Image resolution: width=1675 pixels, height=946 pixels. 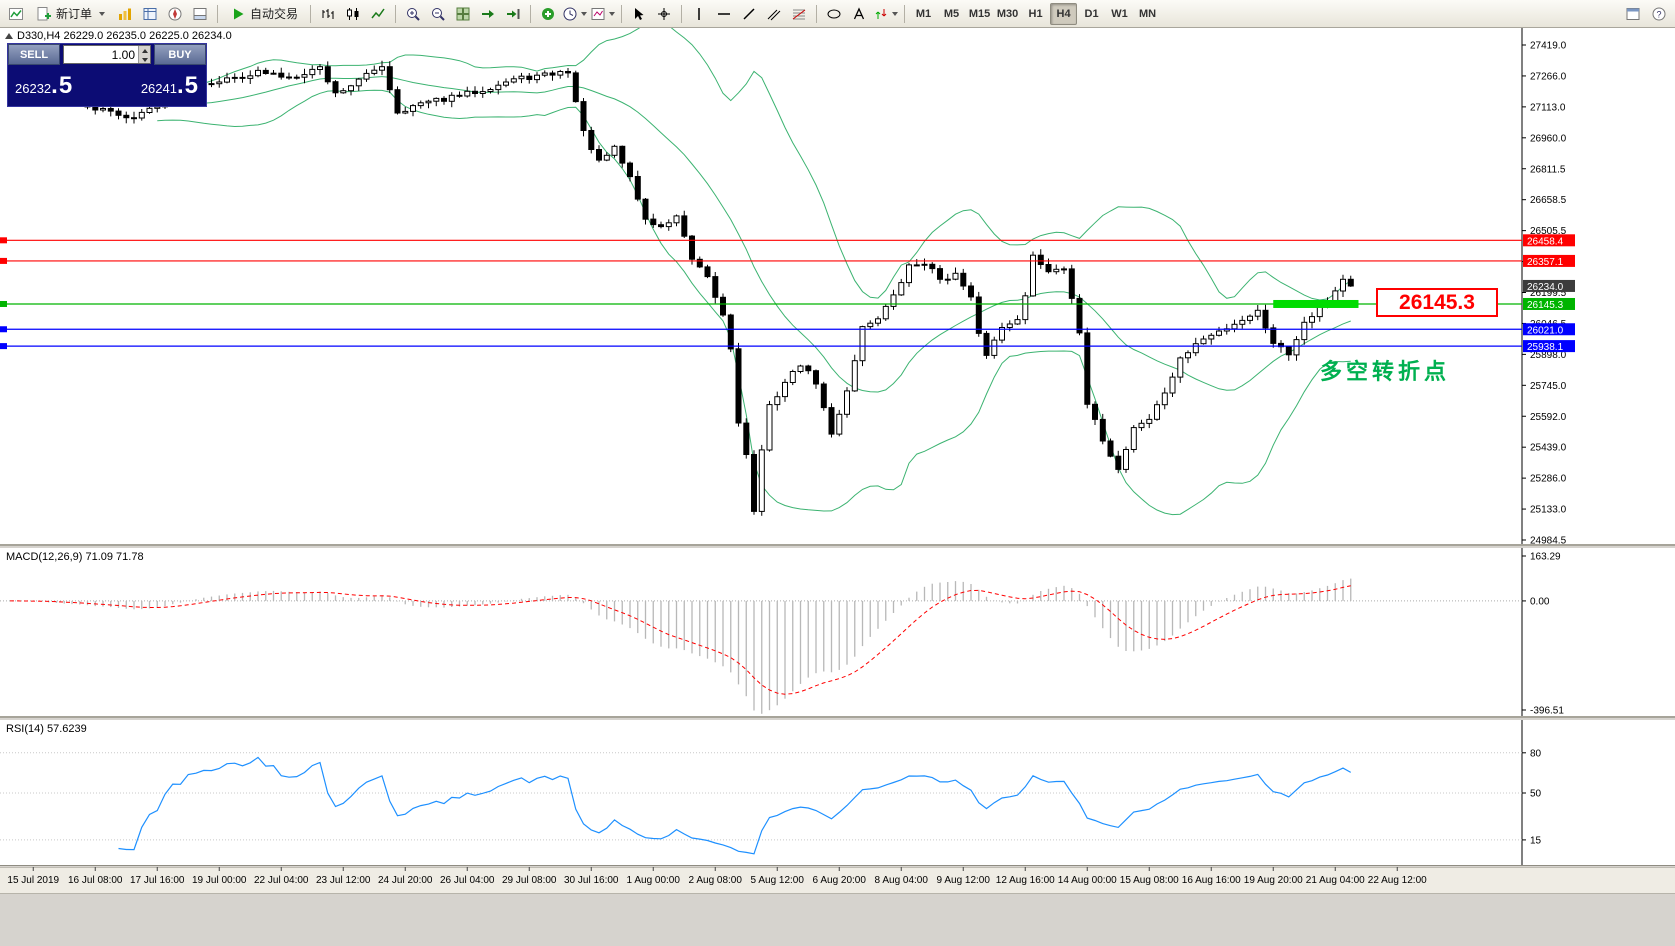 What do you see at coordinates (602, 14) in the screenshot?
I see `templates-icon` at bounding box center [602, 14].